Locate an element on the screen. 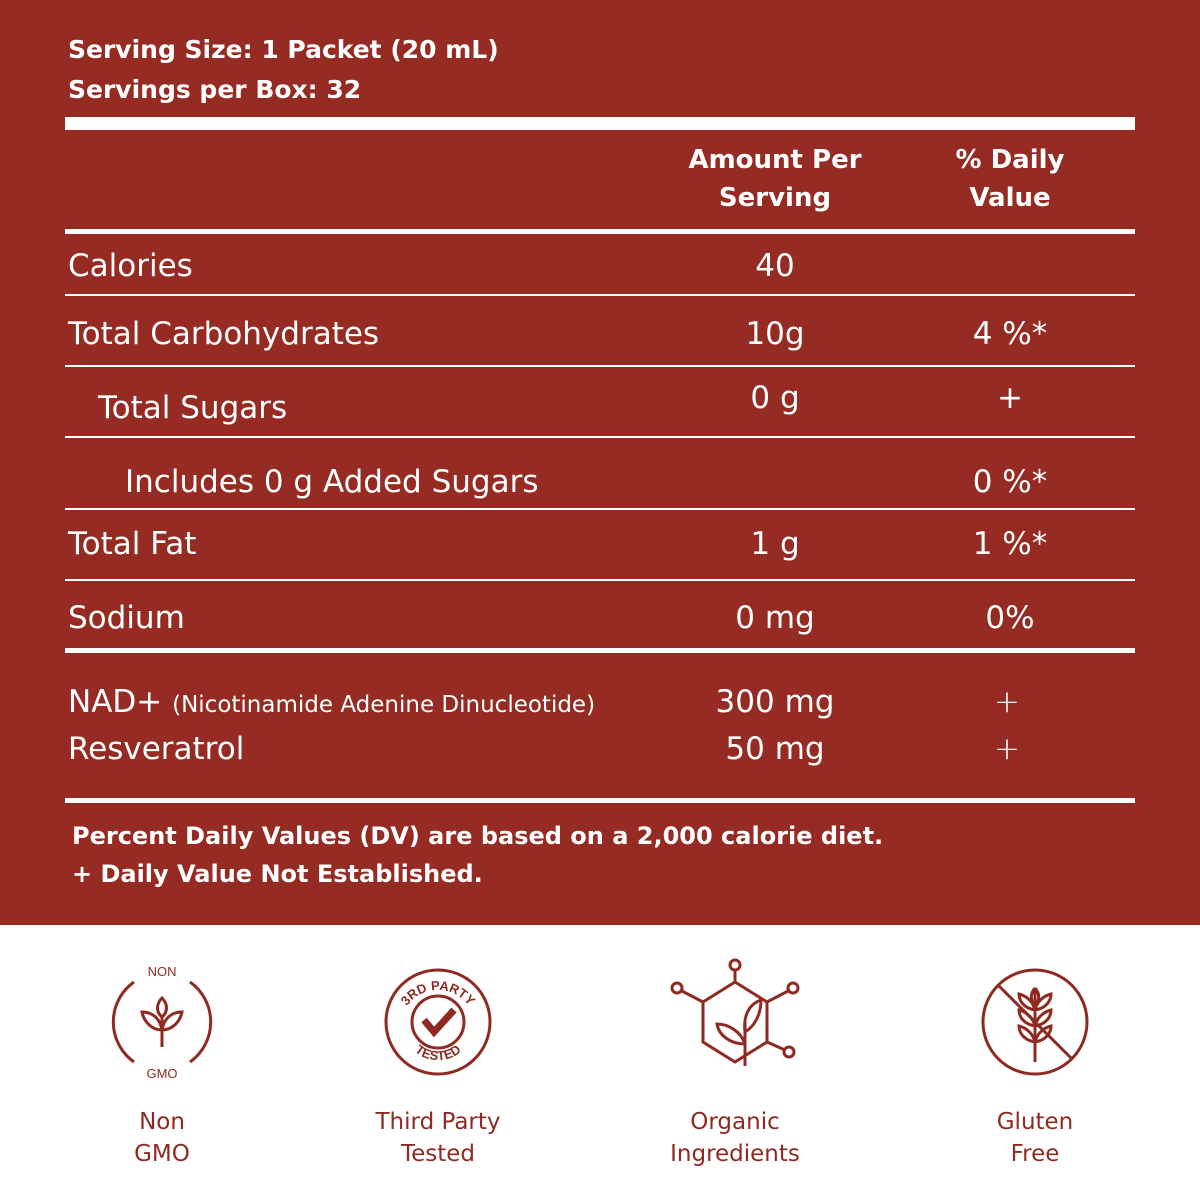  badge-label: Non is located at coordinates (162, 1122).